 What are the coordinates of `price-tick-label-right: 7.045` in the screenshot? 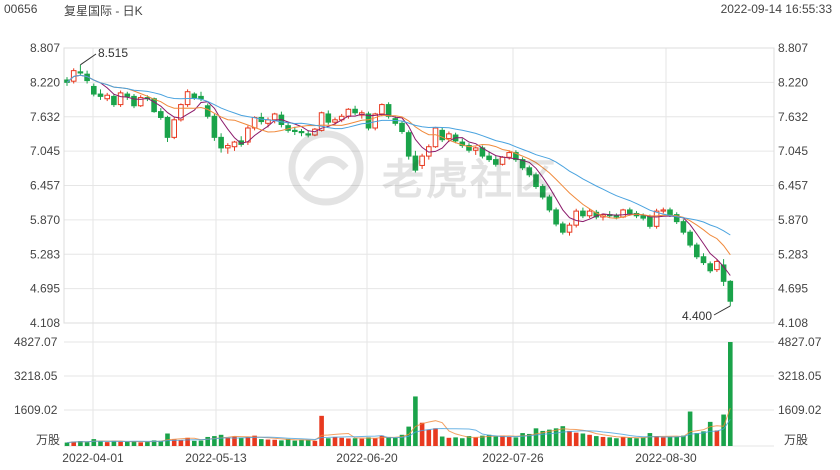 It's located at (793, 151).